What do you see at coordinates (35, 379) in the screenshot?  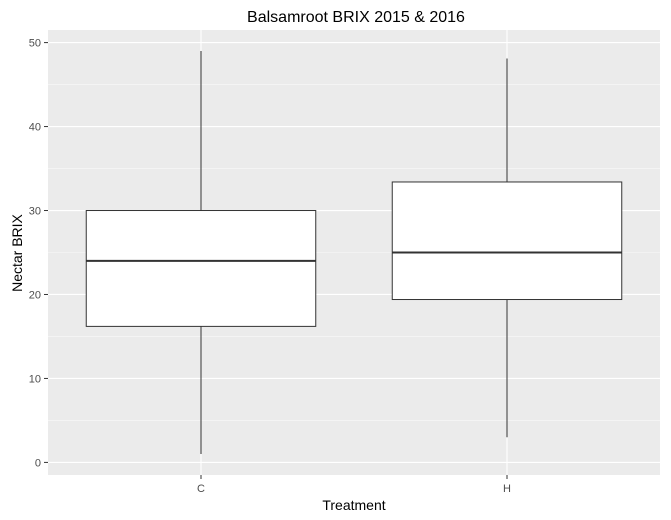 I see `y-tick-label: 10` at bounding box center [35, 379].